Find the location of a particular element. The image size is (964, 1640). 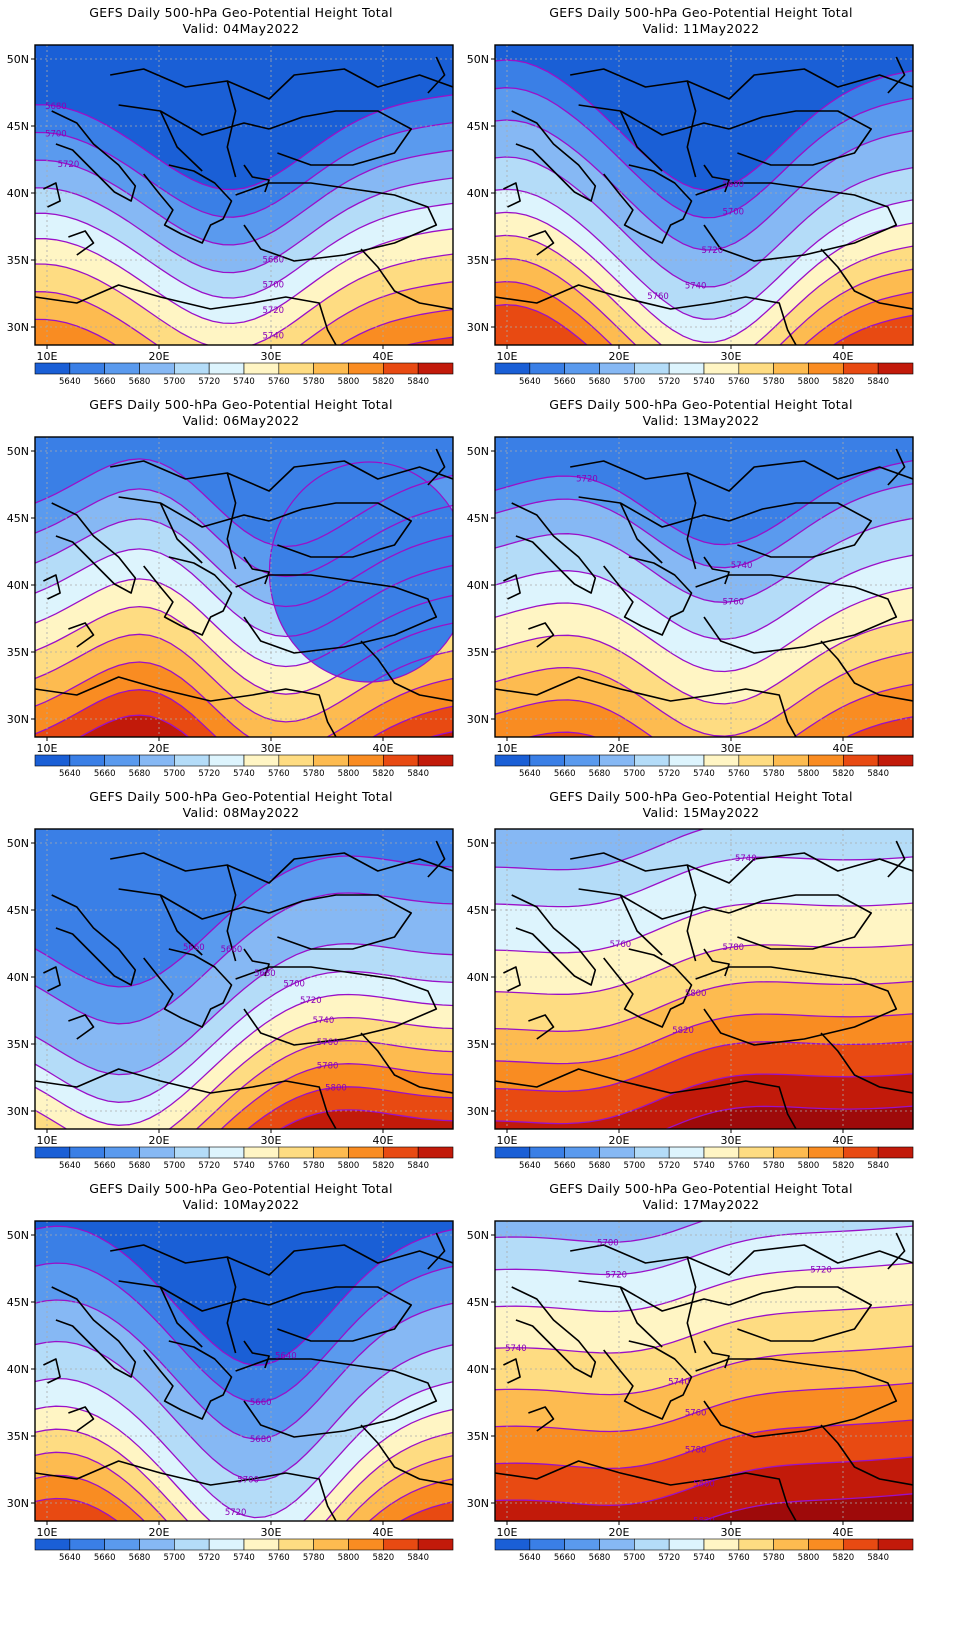

contour-label: 5740 is located at coordinates (516, 1349).